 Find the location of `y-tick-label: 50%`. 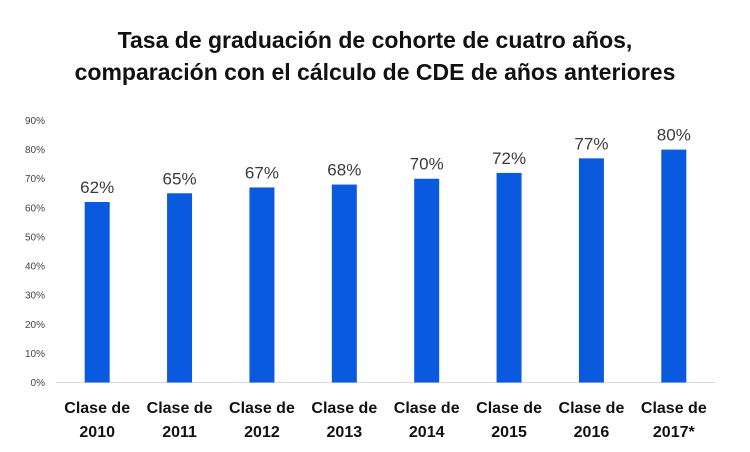

y-tick-label: 50% is located at coordinates (35, 237).